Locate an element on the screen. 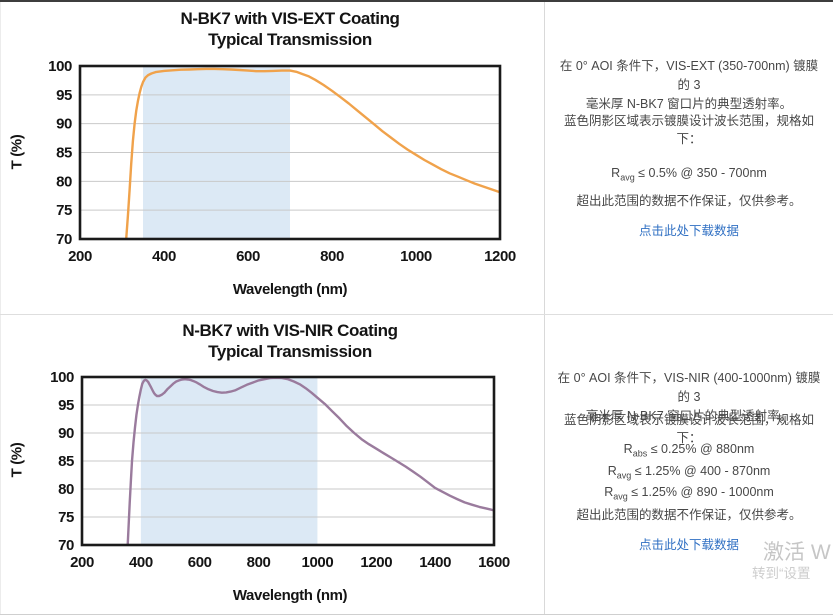 The height and width of the screenshot is (615, 833). svg-text: 1600 is located at coordinates (494, 562).